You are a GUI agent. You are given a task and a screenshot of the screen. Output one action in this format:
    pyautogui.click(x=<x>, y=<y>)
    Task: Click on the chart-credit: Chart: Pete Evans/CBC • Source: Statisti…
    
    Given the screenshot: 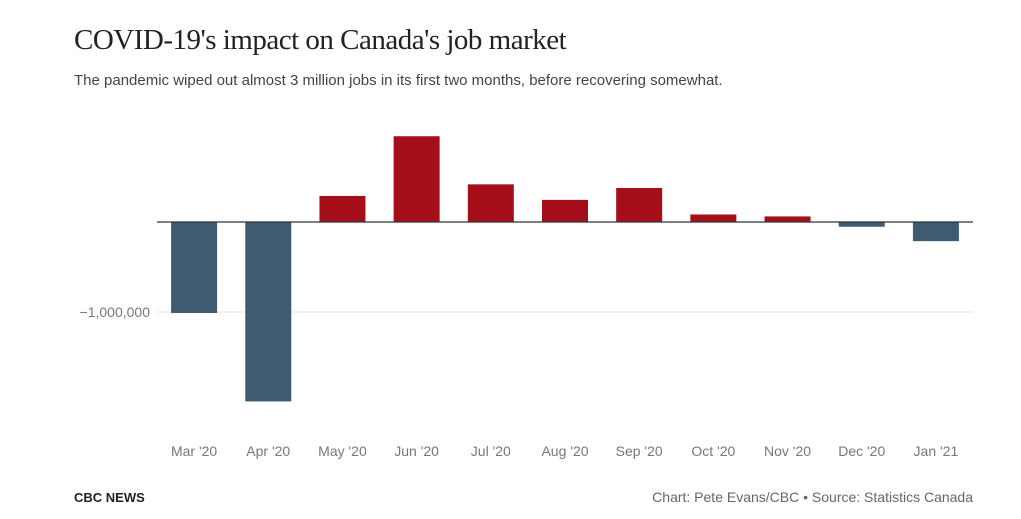 What is the action you would take?
    pyautogui.click(x=812, y=497)
    